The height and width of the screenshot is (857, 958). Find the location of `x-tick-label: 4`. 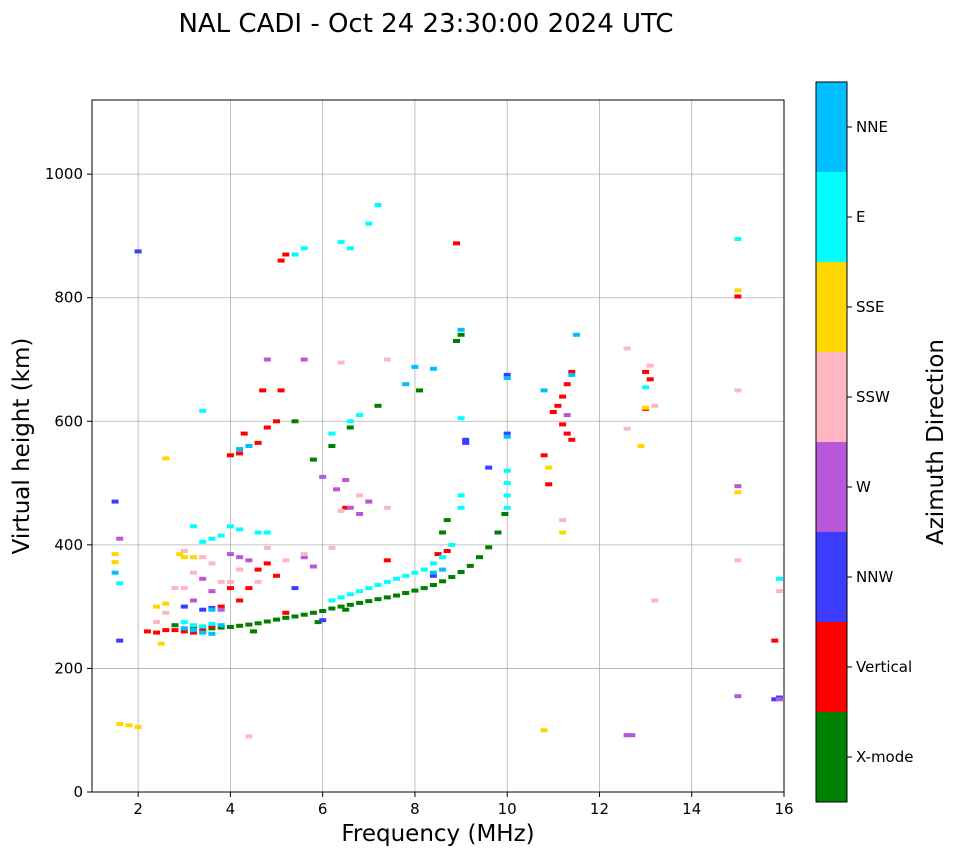

x-tick-label: 4 is located at coordinates (231, 809).